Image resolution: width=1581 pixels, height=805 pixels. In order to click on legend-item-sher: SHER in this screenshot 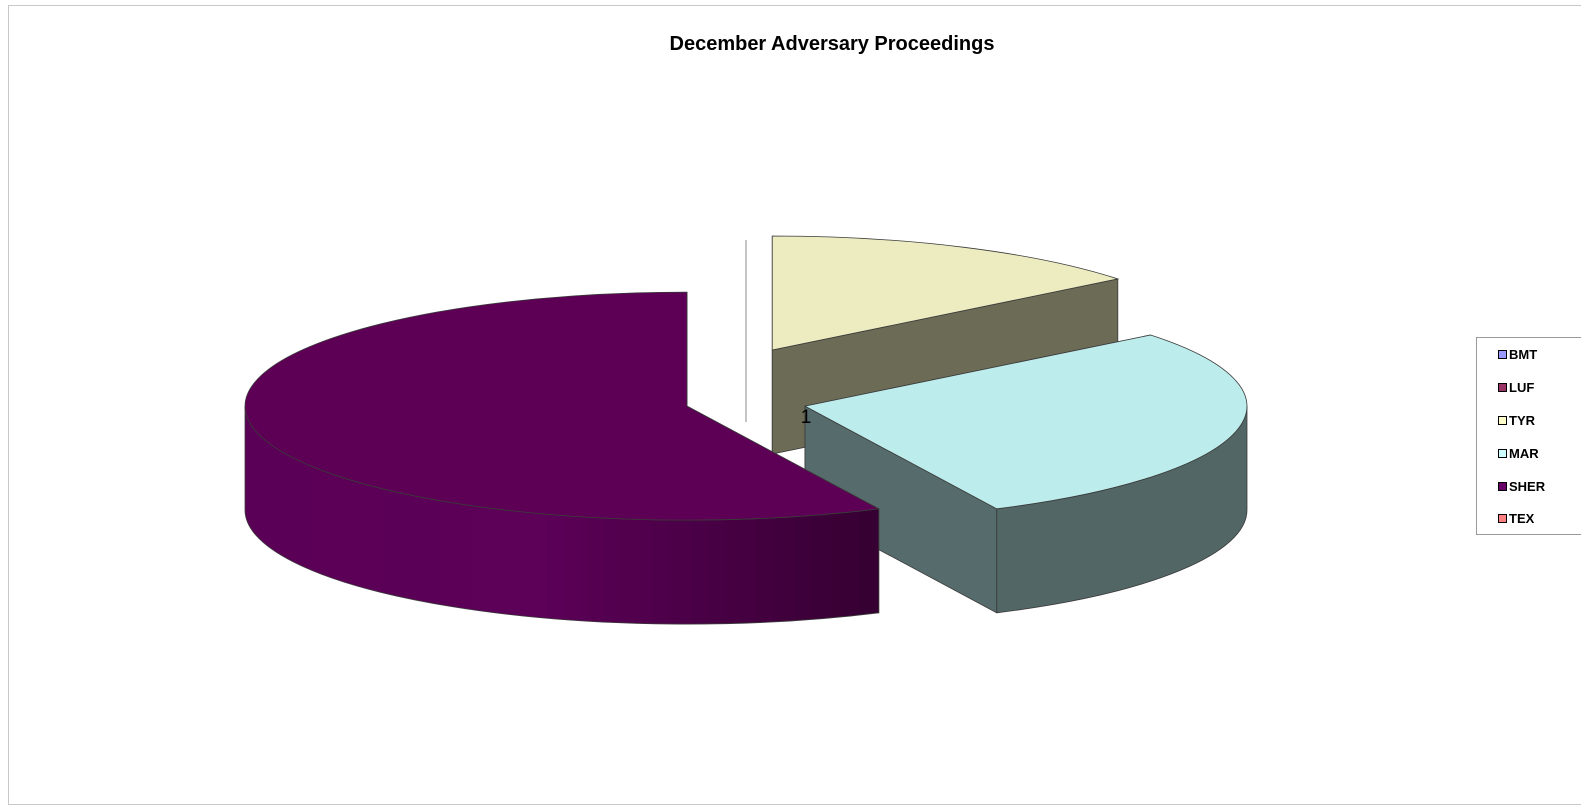, I will do `click(1521, 486)`.